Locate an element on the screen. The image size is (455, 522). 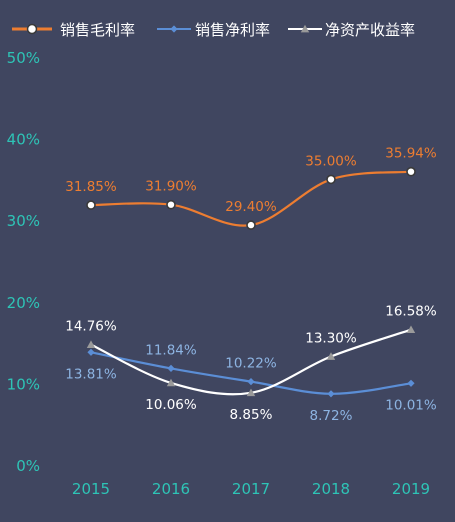
series-1: 31.85% 31.90% 29.40% 35.00% 35.94% is located at coordinates (251, 188).